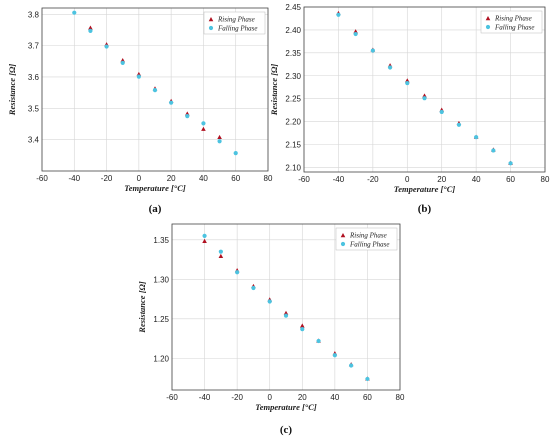 The height and width of the screenshot is (442, 550). Describe the element at coordinates (34, 140) in the screenshot. I see `y-tick-label: 3.4` at that location.